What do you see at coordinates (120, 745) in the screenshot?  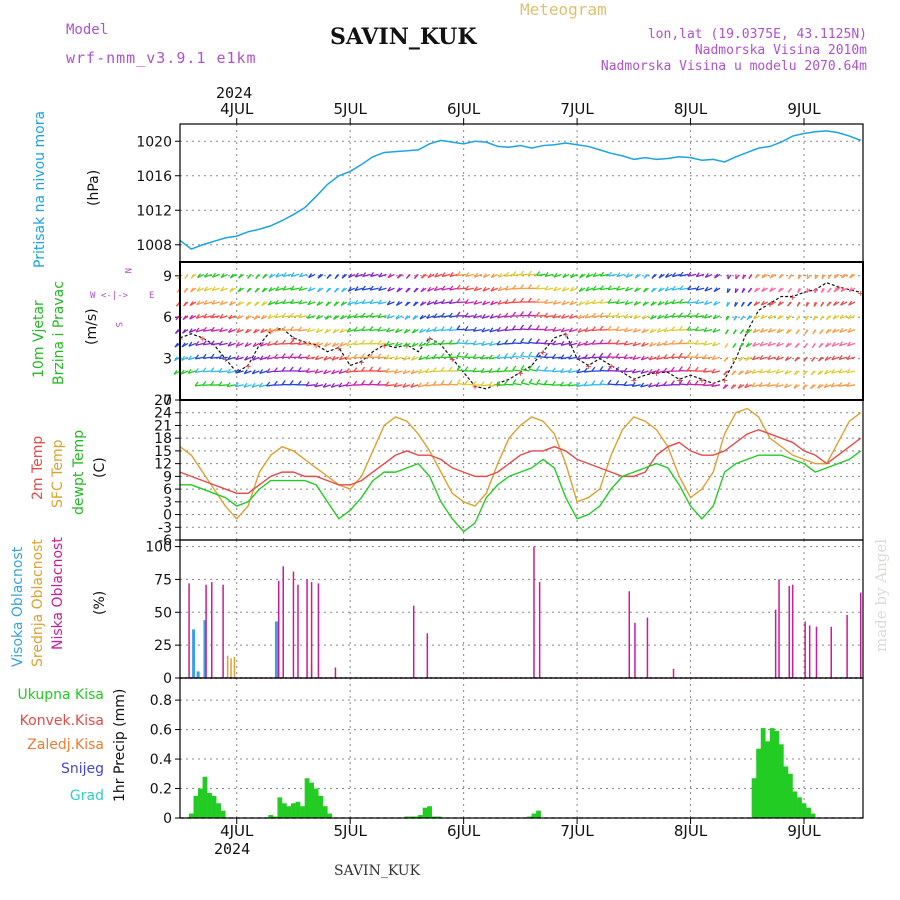 I see `precip-ylabel: 1hr Precip (mm)` at bounding box center [120, 745].